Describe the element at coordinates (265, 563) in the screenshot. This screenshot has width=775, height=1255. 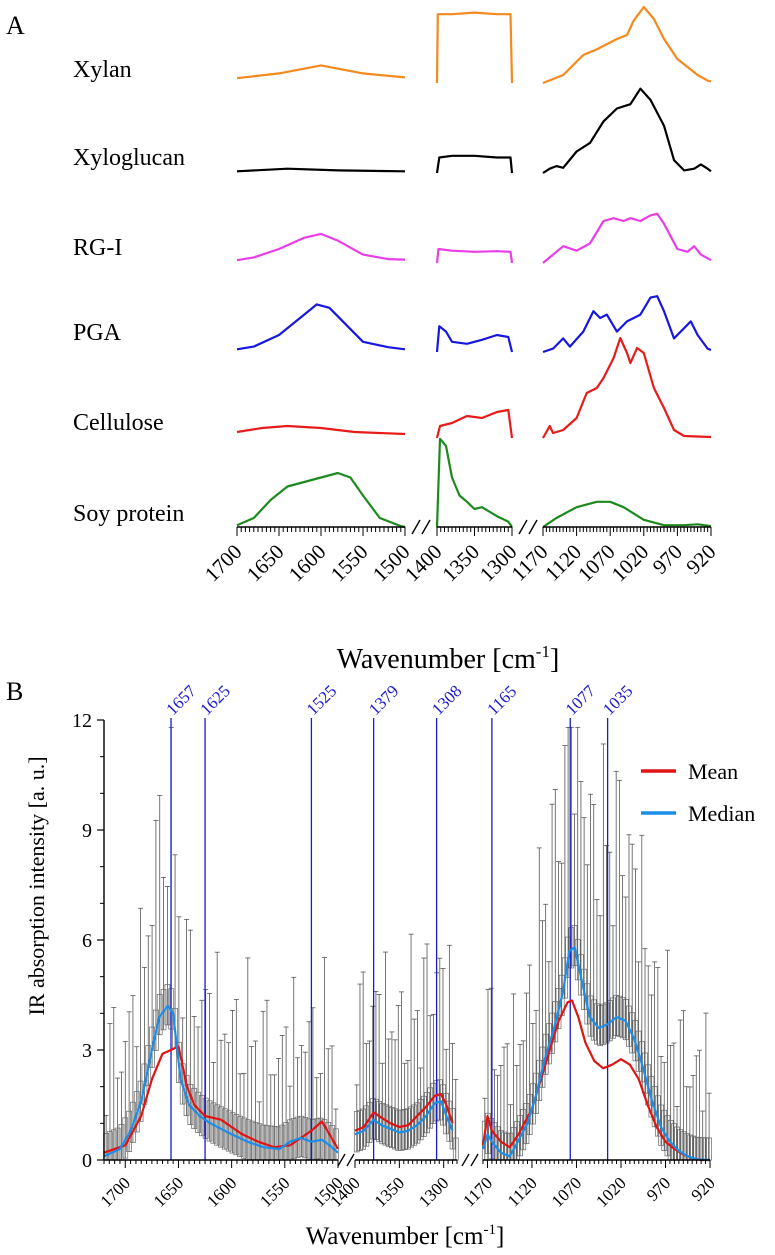
I see `panel-a-tick-label: 1650` at that location.